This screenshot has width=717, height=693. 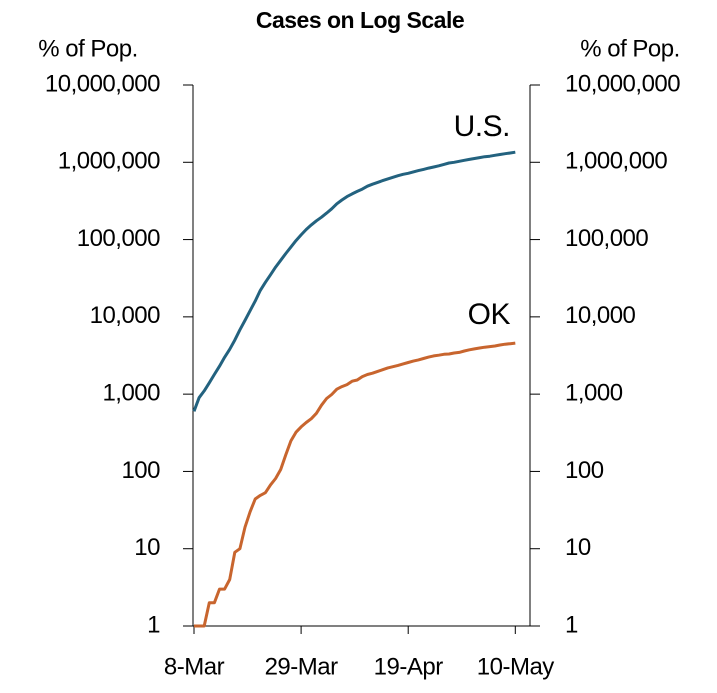 I want to click on x-tick-label: 19-Apr, so click(x=409, y=666).